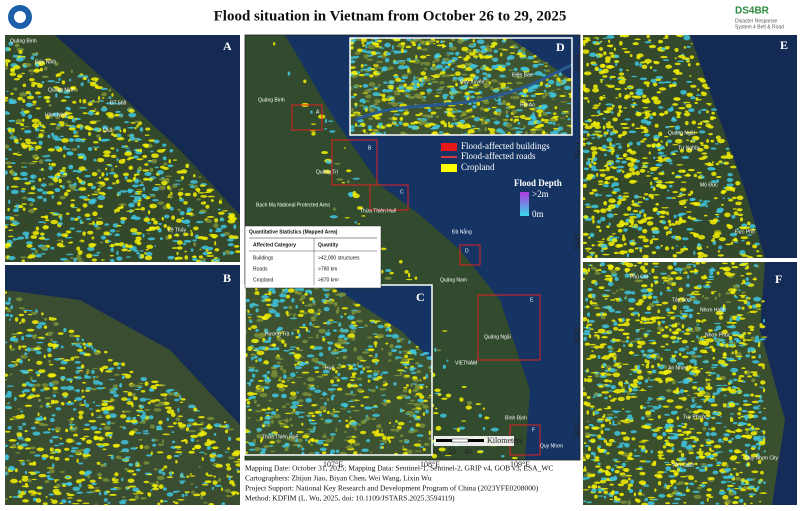 This screenshot has width=800, height=511. I want to click on panel-label: D, so click(560, 47).